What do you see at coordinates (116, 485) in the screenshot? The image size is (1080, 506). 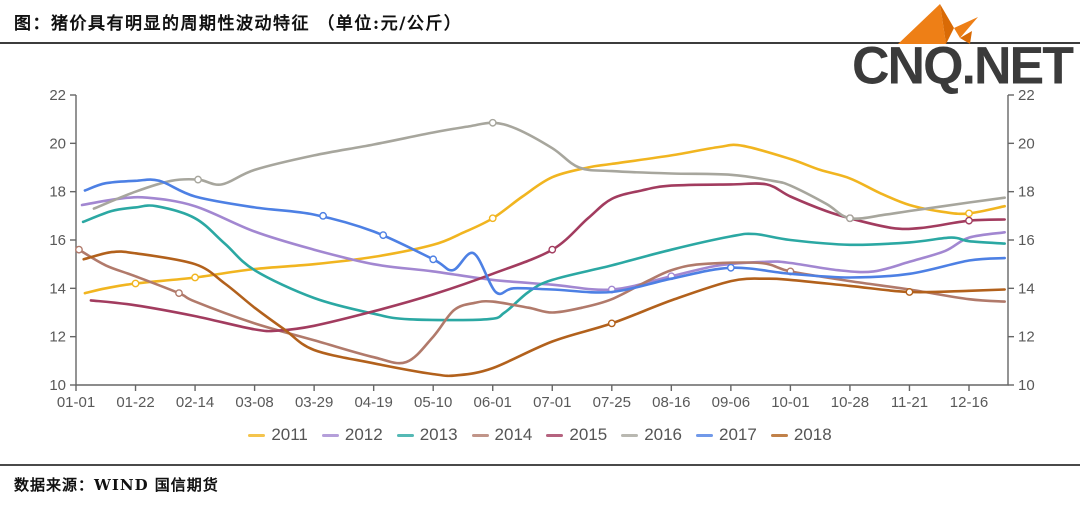 I see `data-source: 数据来源：WIND 国信期货` at bounding box center [116, 485].